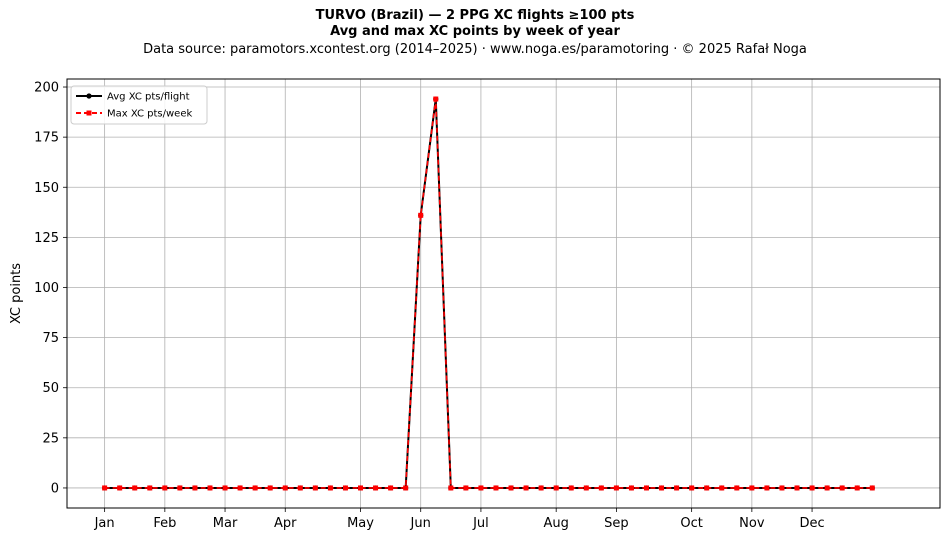 The image size is (950, 539). I want to click on legend-box, so click(139, 105).